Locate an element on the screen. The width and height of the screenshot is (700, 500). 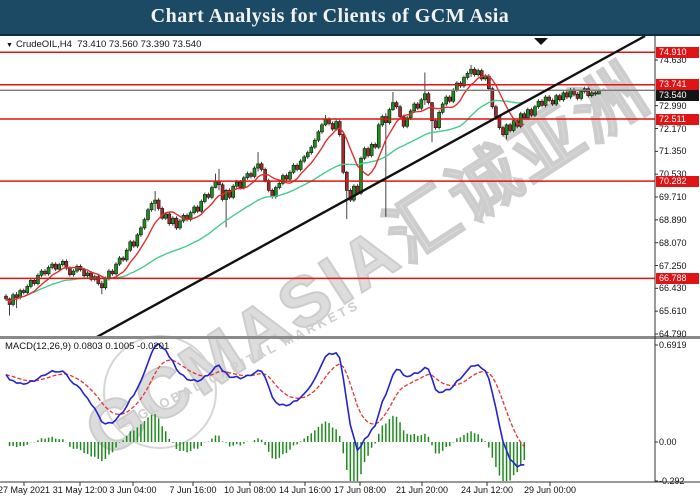
title-bar: Chart Analysis for Clients of GCM Asia is located at coordinates (350, 18).